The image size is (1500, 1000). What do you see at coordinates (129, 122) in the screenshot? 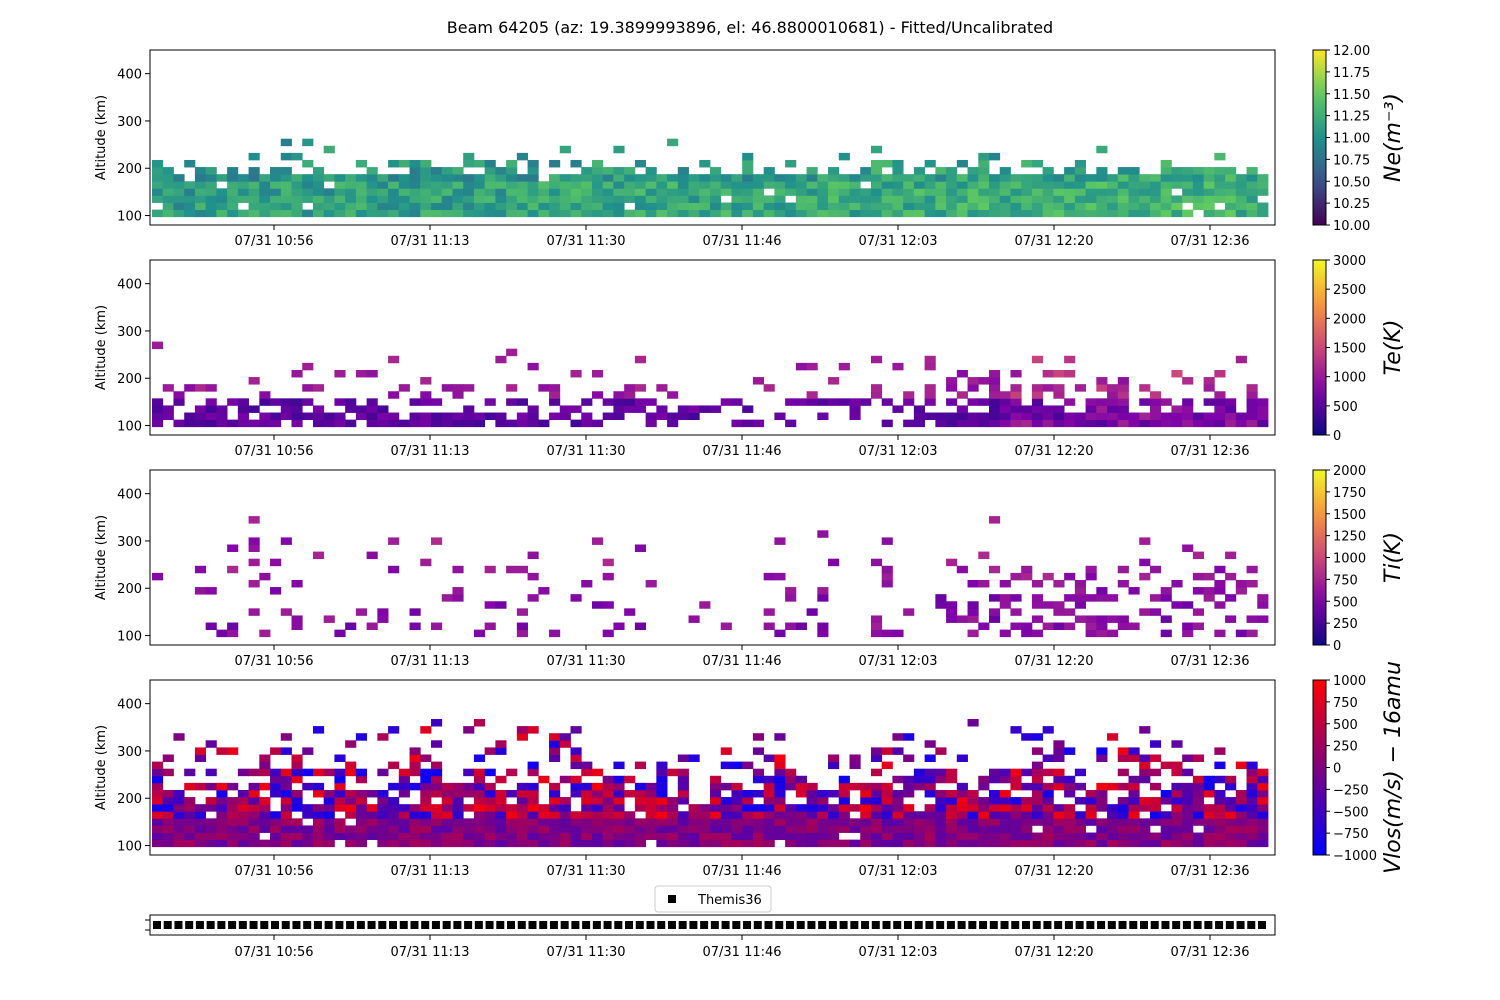
I see `y-tick-label: 300` at bounding box center [129, 122].